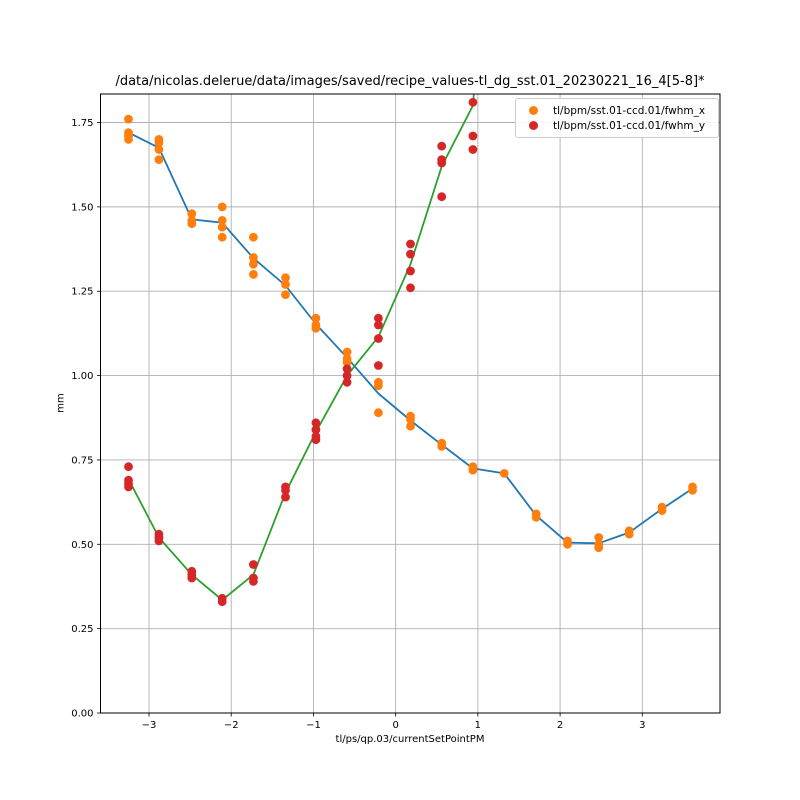 This screenshot has height=800, width=800. Describe the element at coordinates (82, 629) in the screenshot. I see `y-tick-label: 0.25` at that location.